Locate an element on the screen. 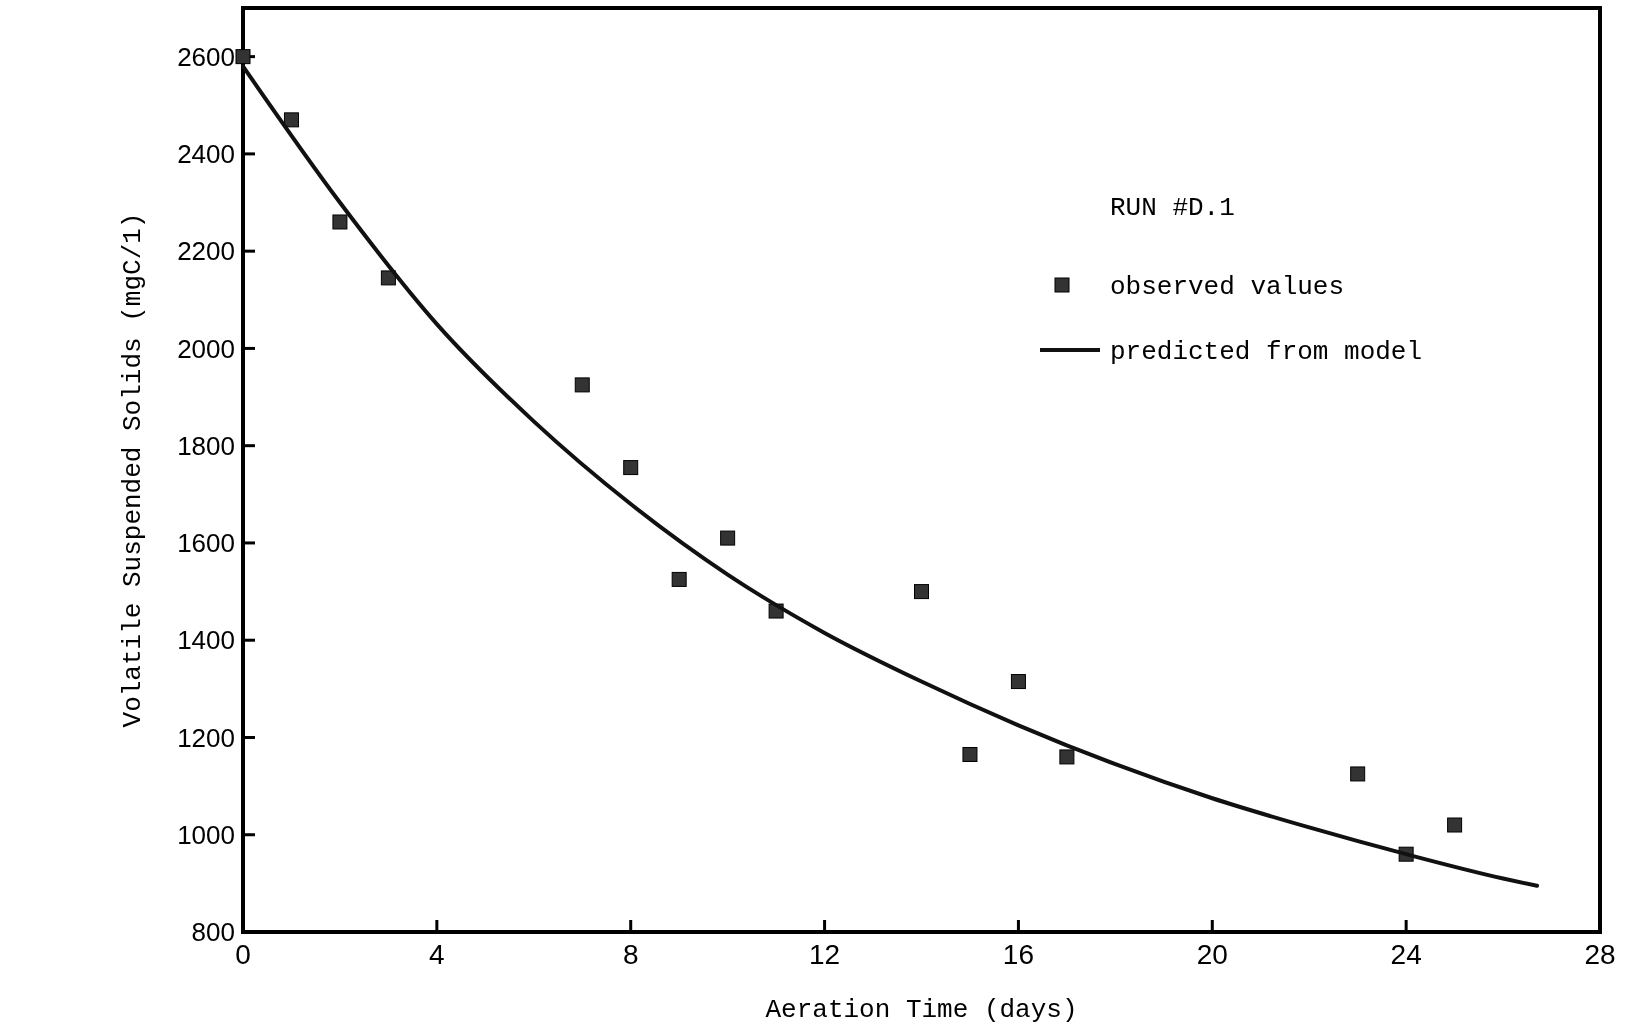  x-tick-label: 12 is located at coordinates (824, 954).